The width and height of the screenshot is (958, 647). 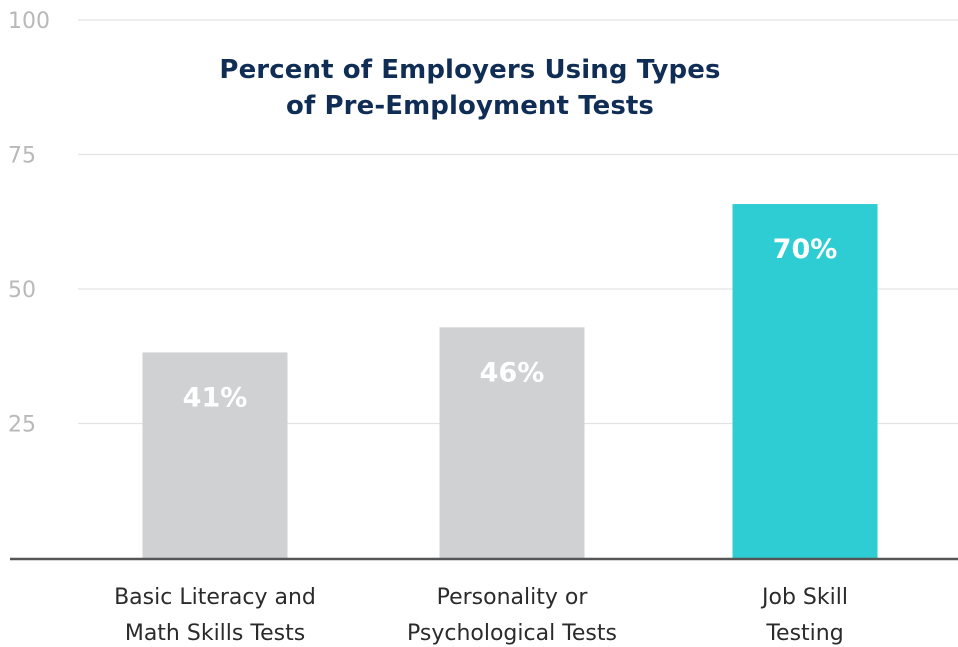 I want to click on x-category-label: Testing, so click(x=804, y=633).